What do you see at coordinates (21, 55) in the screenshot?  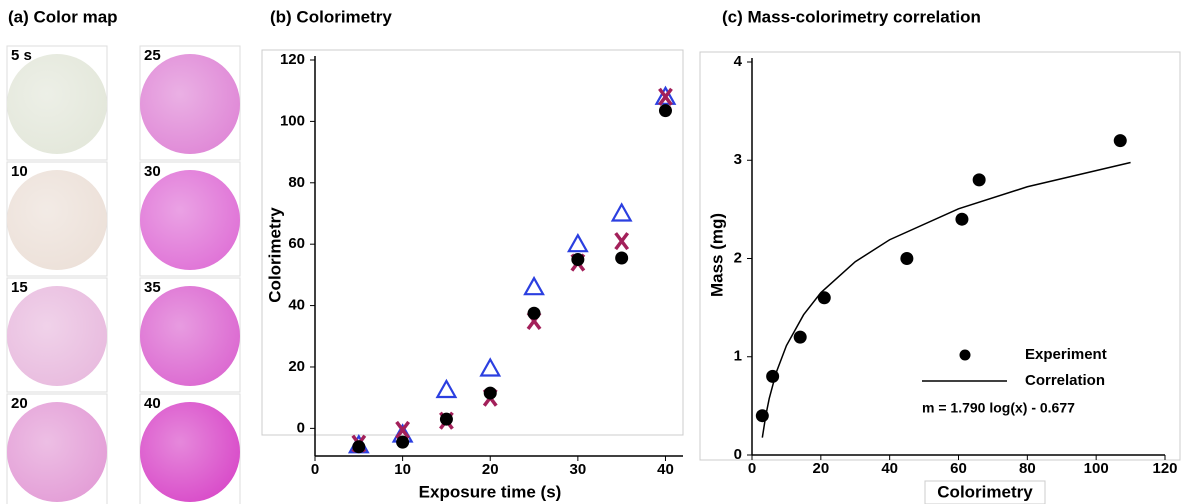 I see `tile-label: 5 s` at bounding box center [21, 55].